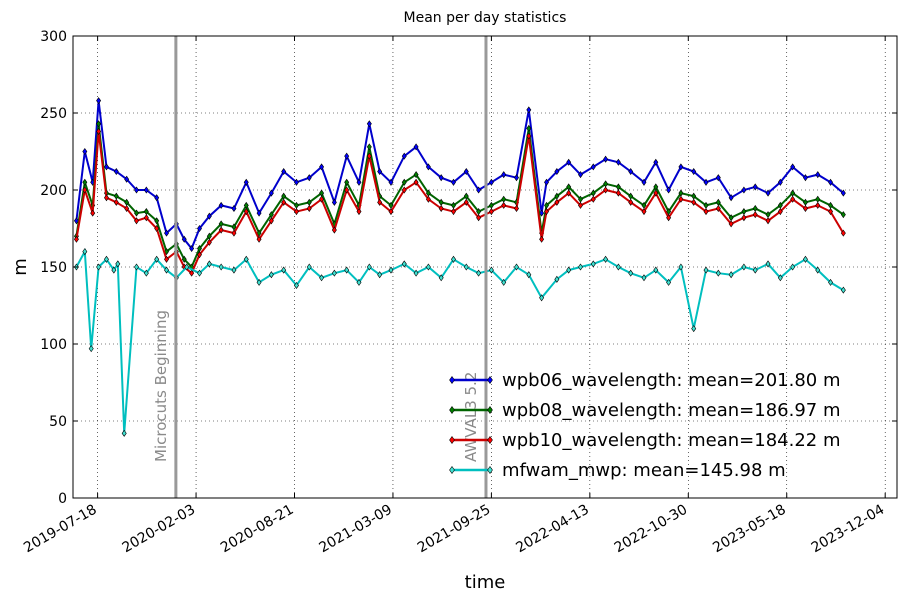 The image size is (907, 602). I want to click on legend-entry: wpb08_wavelength: mean=186.97 m, so click(644, 410).